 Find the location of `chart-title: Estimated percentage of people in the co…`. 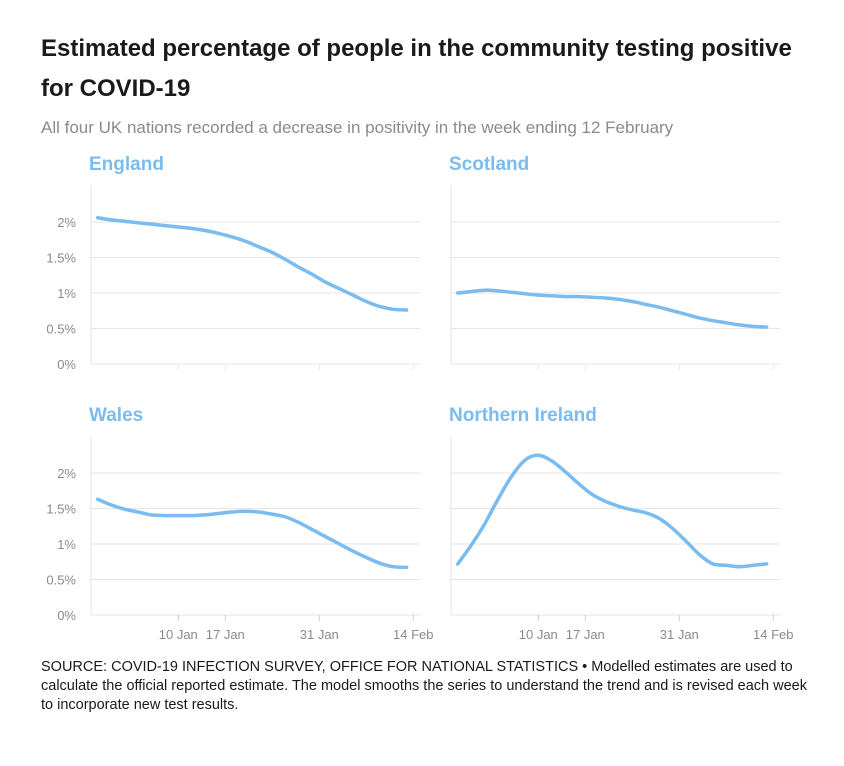

chart-title: Estimated percentage of people in the co… is located at coordinates (416, 68).